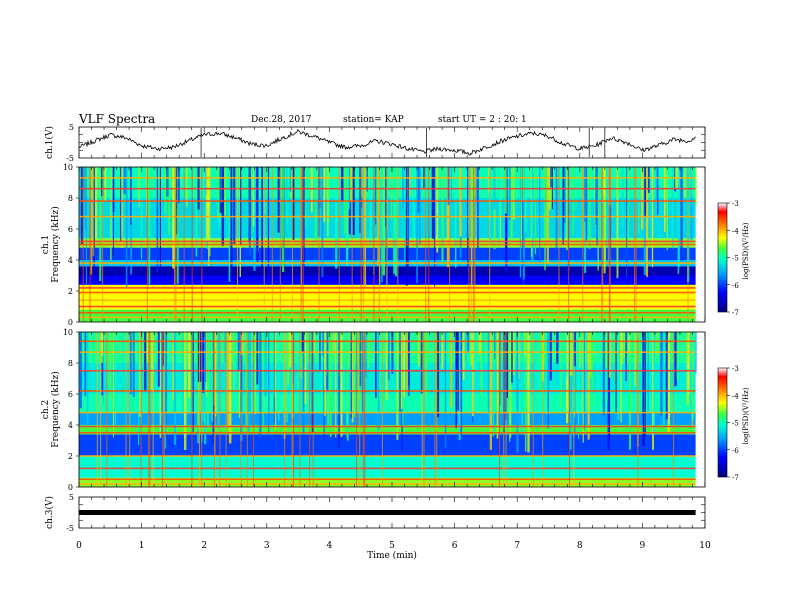 Image resolution: width=792 pixels, height=612 pixels. I want to click on ch1-spectrogram-colorbar-tick-label: -5, so click(735, 259).